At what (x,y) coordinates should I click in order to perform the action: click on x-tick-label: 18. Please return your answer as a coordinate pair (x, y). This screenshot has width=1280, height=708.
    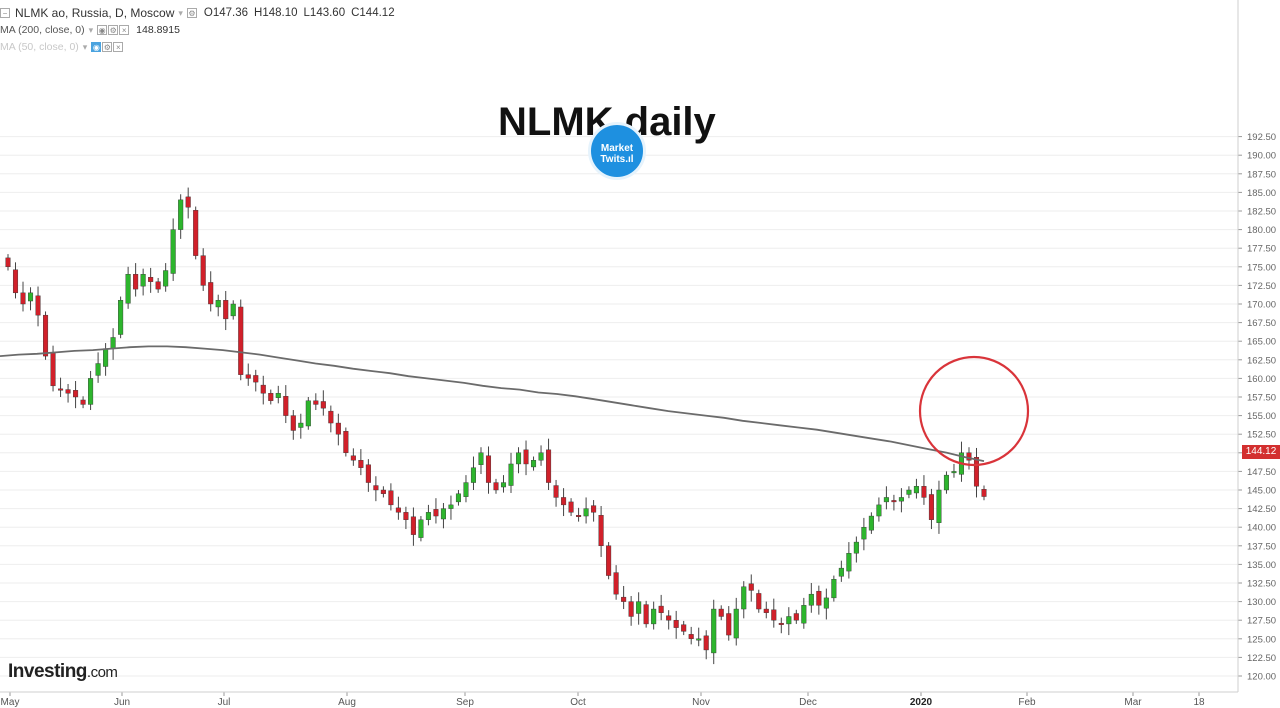
    Looking at the image, I should click on (1199, 702).